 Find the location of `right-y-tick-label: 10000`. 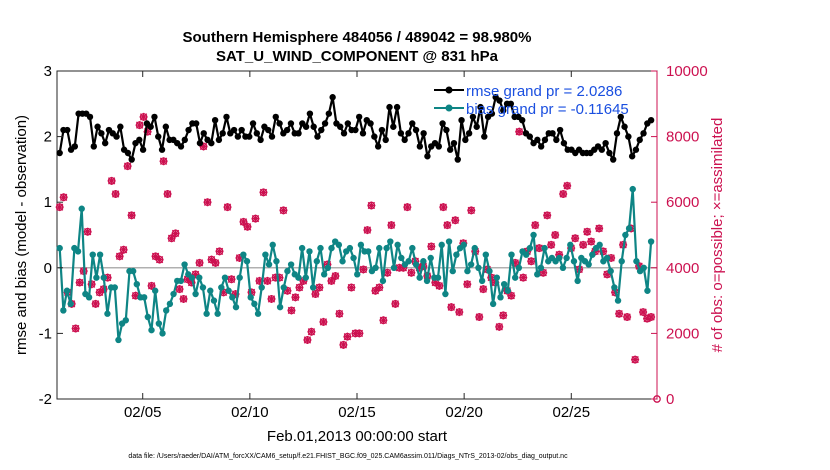

right-y-tick-label: 10000 is located at coordinates (687, 71).